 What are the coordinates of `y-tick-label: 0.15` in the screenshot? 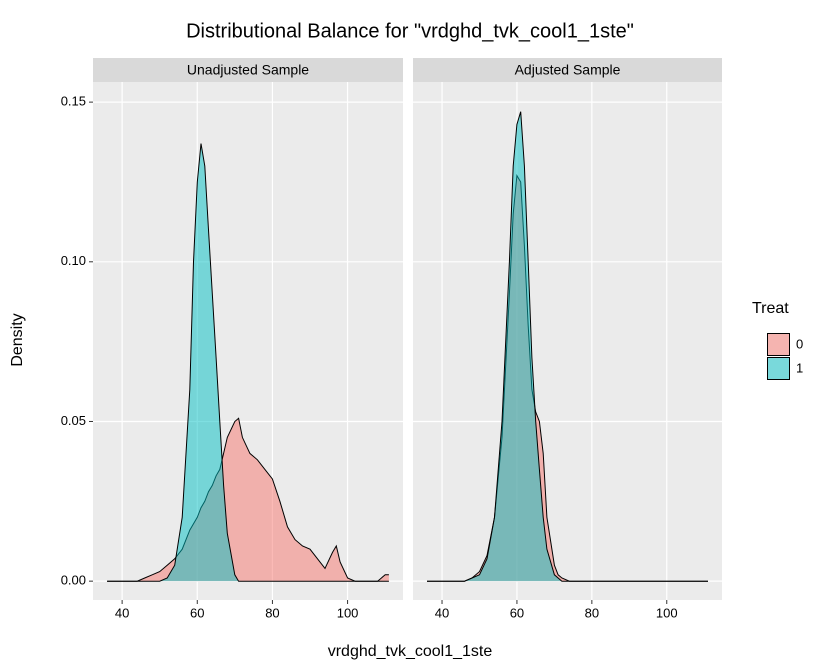 It's located at (73, 101).